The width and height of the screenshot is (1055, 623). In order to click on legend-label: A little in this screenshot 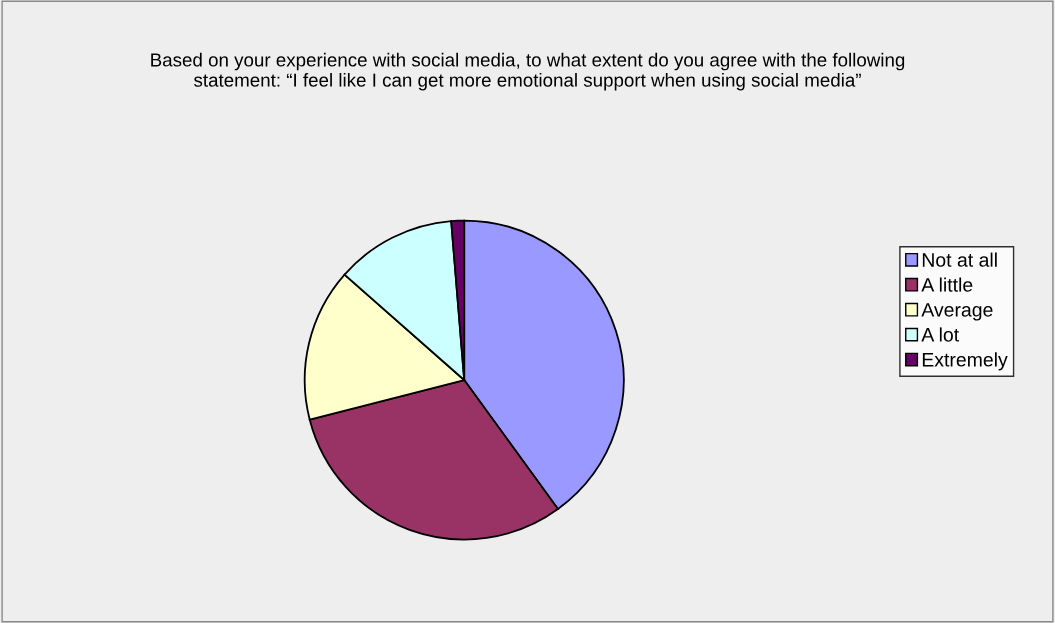, I will do `click(947, 284)`.